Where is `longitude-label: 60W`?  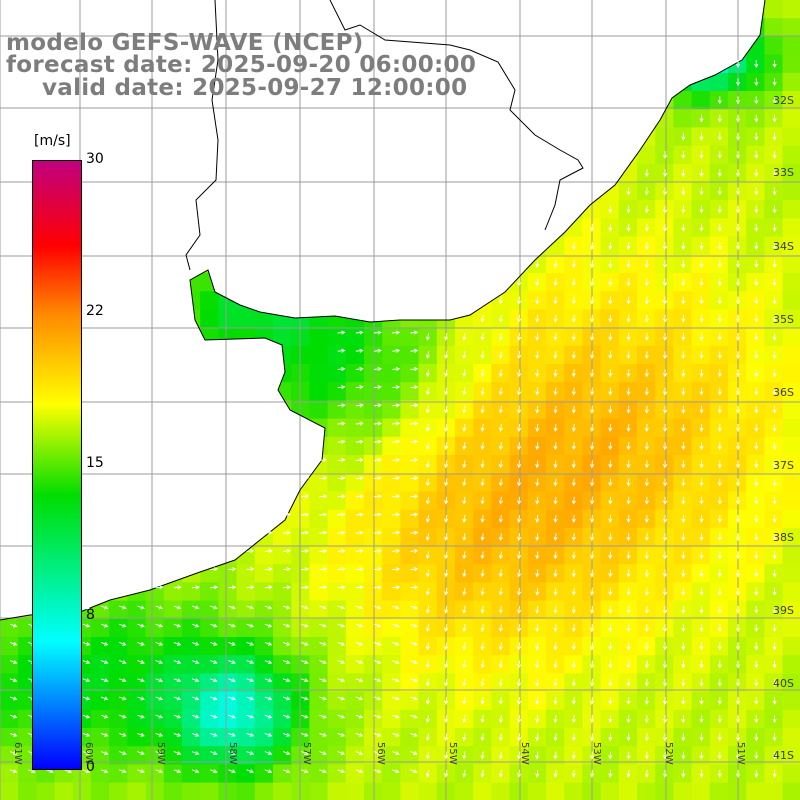 longitude-label: 60W is located at coordinates (88, 753).